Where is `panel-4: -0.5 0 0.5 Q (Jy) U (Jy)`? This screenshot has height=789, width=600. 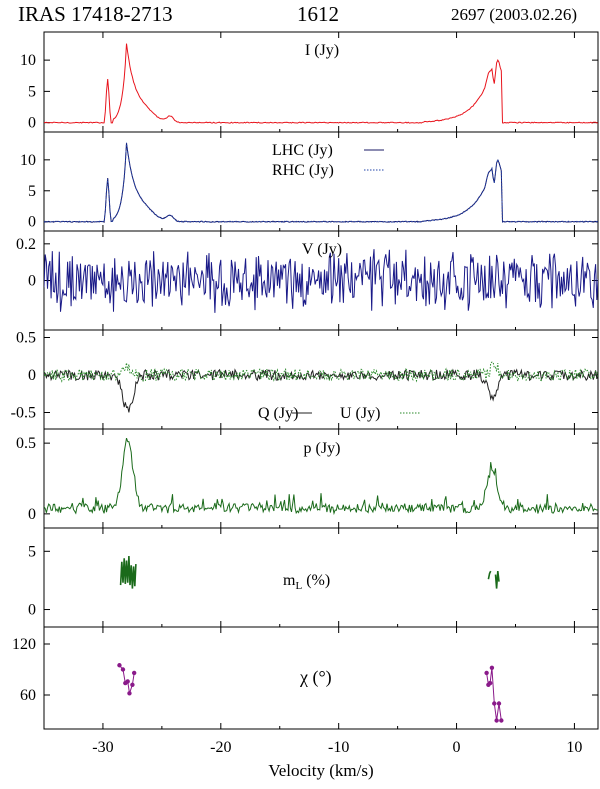 panel-4: -0.5 0 0.5 Q (Jy) U (Jy) is located at coordinates (305, 379).